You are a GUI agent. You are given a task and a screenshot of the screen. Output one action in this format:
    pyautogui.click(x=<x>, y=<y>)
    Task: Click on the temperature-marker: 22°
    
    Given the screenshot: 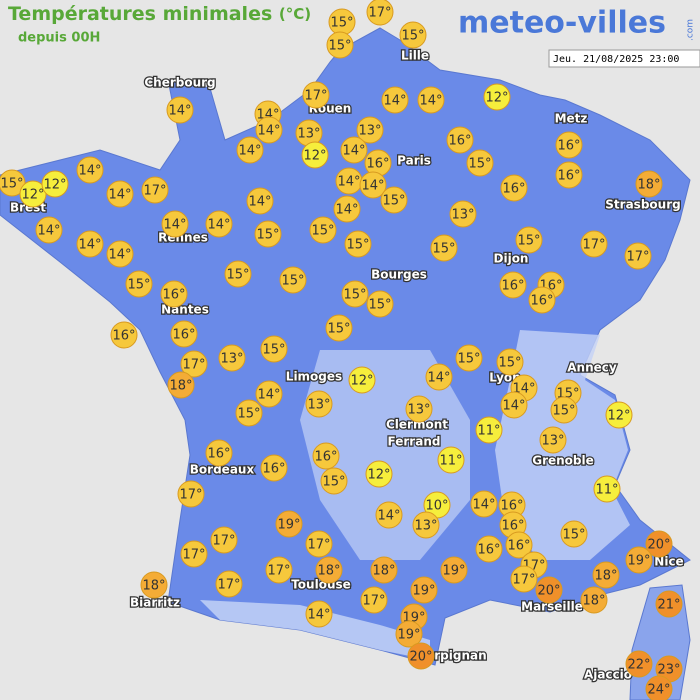 What is the action you would take?
    pyautogui.click(x=639, y=664)
    